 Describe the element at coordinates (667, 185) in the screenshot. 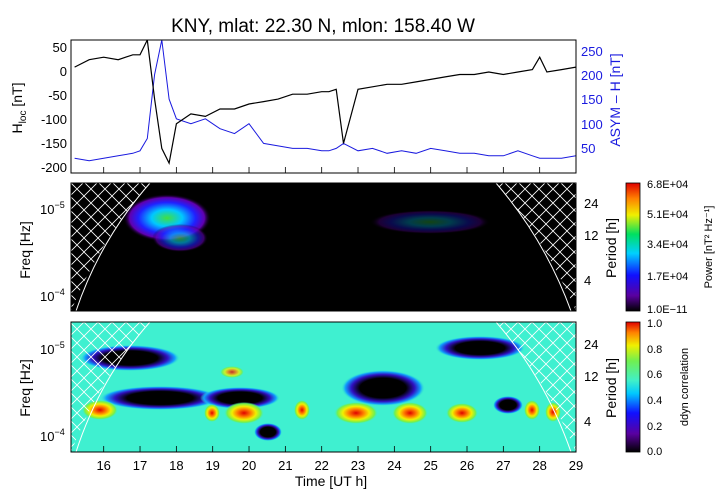

I see `colorbar-tick-label: 6.8E+04` at that location.